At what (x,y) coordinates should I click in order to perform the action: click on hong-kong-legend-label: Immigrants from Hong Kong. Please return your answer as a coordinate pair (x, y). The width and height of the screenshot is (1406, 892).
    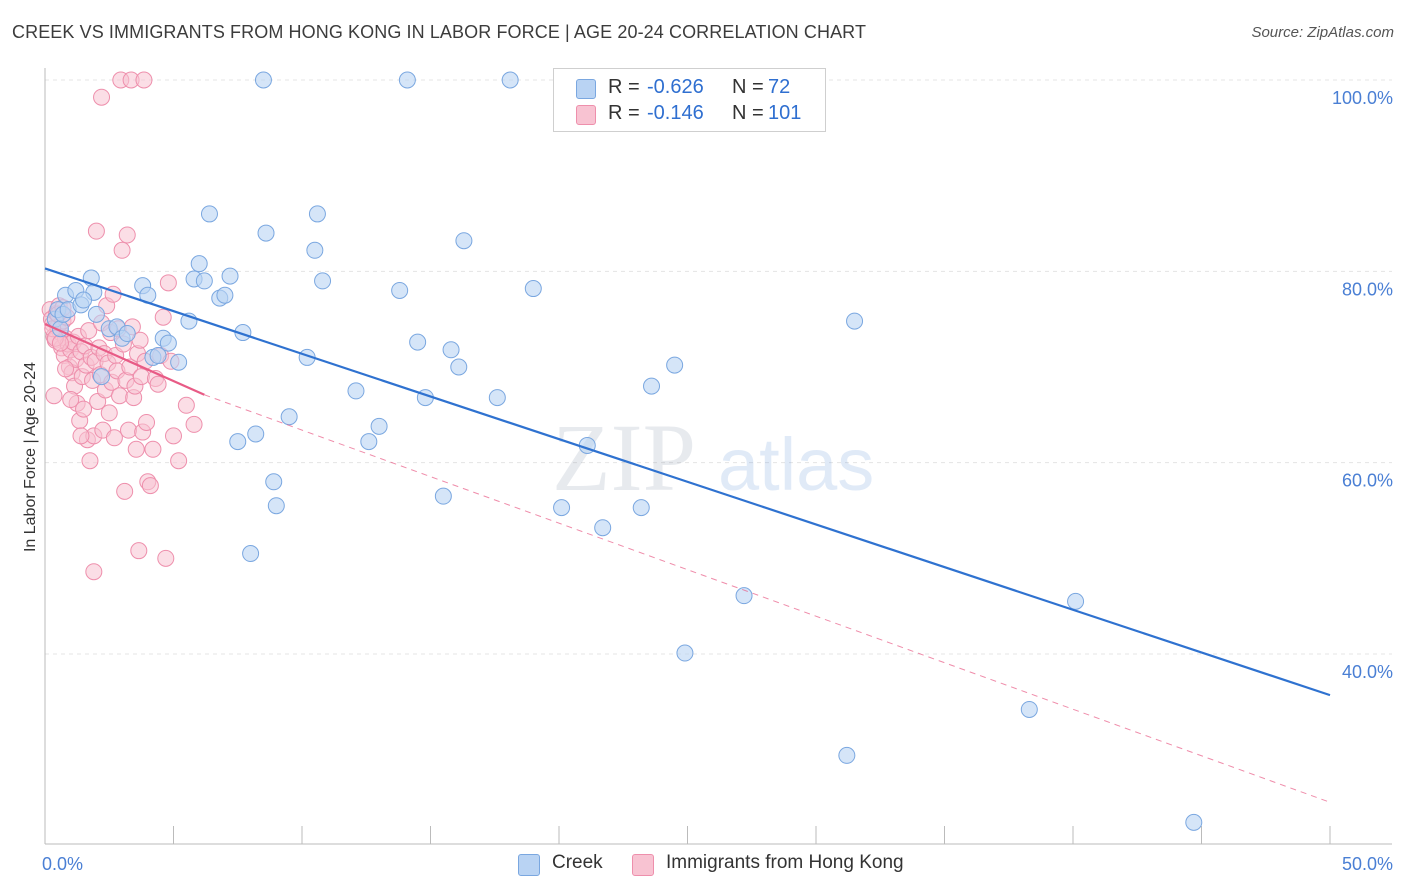
    Looking at the image, I should click on (785, 862).